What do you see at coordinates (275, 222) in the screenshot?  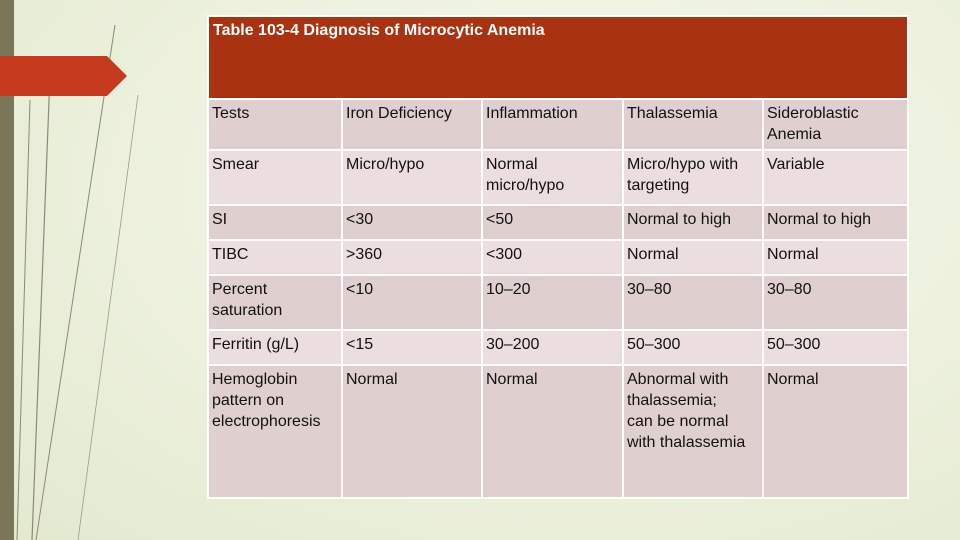 I see `table-cell: SI` at bounding box center [275, 222].